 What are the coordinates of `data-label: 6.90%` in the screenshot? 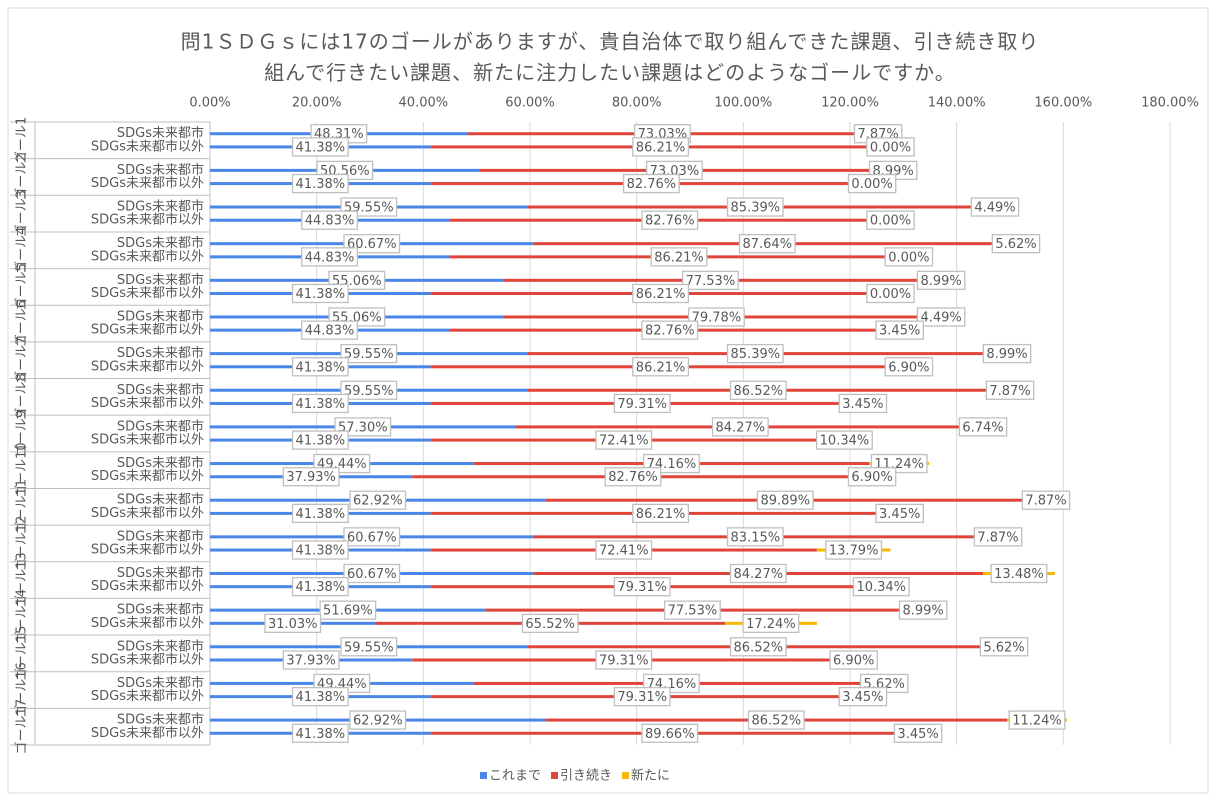 It's located at (871, 477).